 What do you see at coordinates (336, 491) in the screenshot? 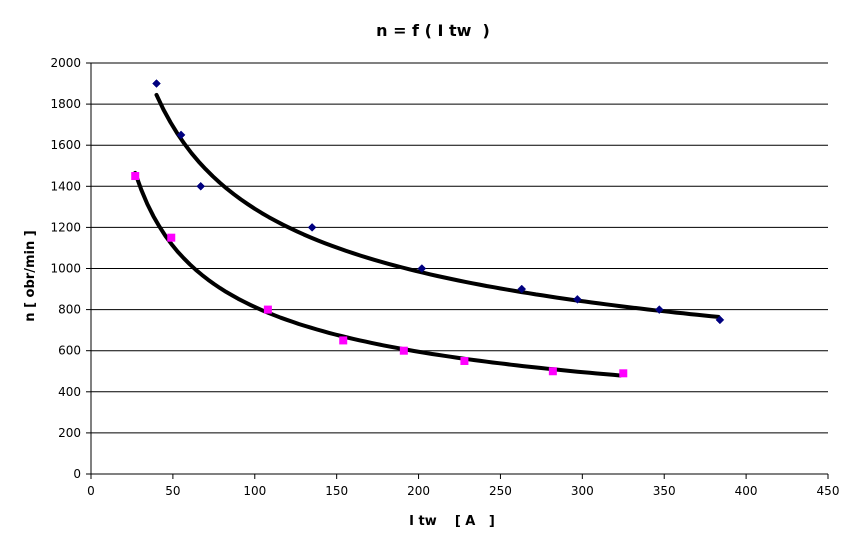
I see `x-tick-label: 150` at bounding box center [336, 491].